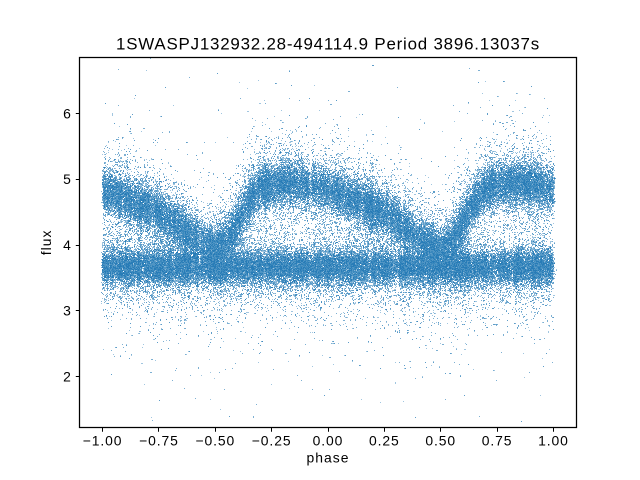  What do you see at coordinates (497, 441) in the screenshot?
I see `svg-text: 0.75` at bounding box center [497, 441].